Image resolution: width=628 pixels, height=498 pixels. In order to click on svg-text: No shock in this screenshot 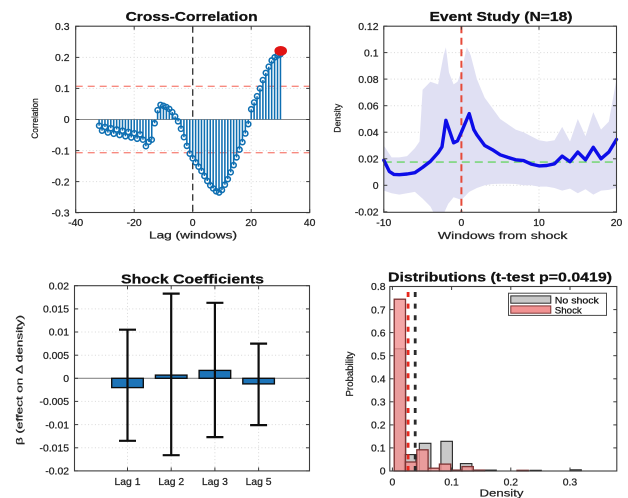, I will do `click(577, 300)`.